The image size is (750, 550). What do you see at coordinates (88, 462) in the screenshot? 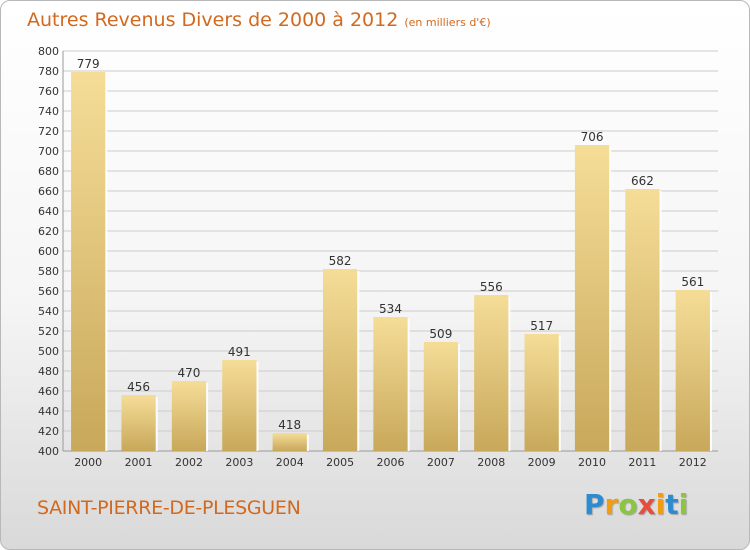
I see `x-tick-label: 2000` at bounding box center [88, 462].